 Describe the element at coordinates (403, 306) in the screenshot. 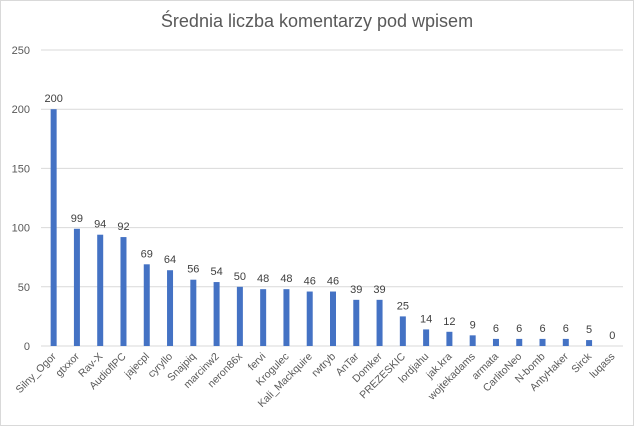

I see `bar-value-label: 25` at that location.